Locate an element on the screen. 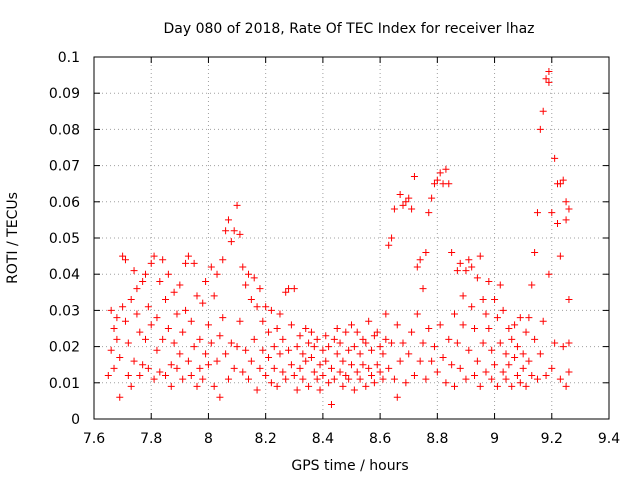  x-tick-label: 9.2 is located at coordinates (552, 439).